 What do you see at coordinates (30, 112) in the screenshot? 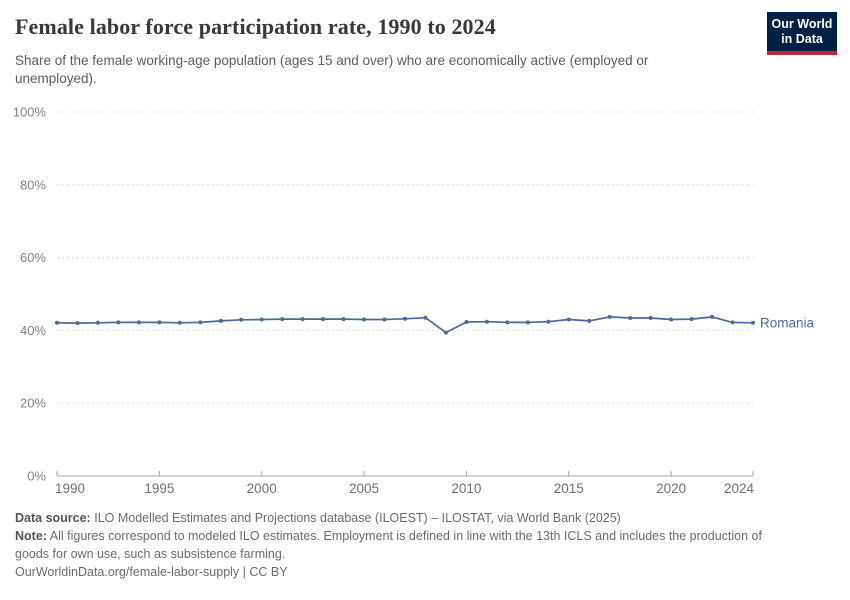
I see `y-tick-label: 100%` at bounding box center [30, 112].